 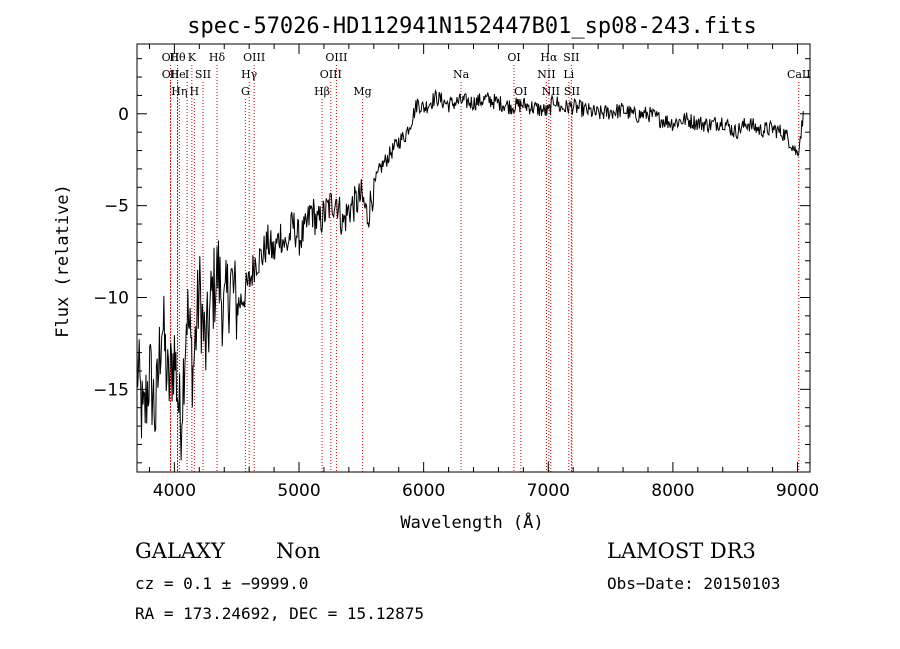 What do you see at coordinates (63, 261) in the screenshot?
I see `y-axis-label: Flux (relative)` at bounding box center [63, 261].